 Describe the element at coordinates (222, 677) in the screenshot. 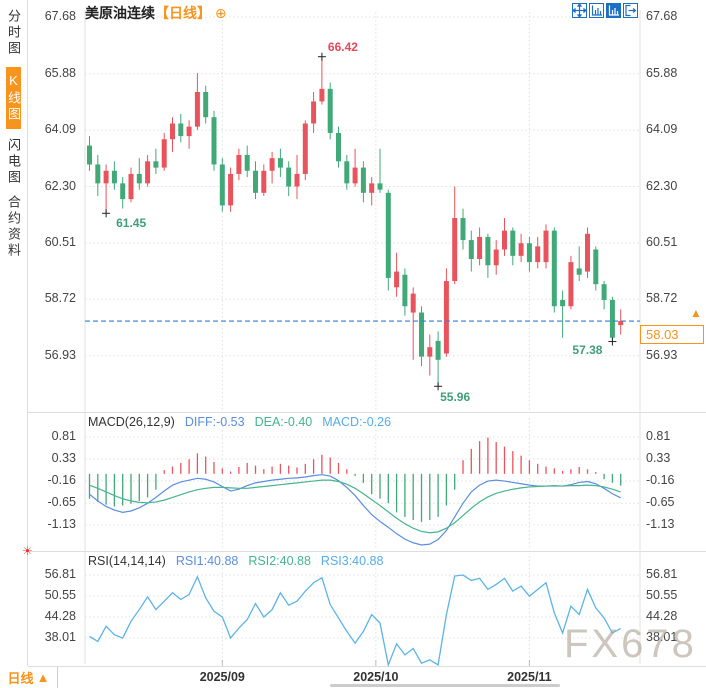

I see `date-axis-label: 2025/09` at that location.